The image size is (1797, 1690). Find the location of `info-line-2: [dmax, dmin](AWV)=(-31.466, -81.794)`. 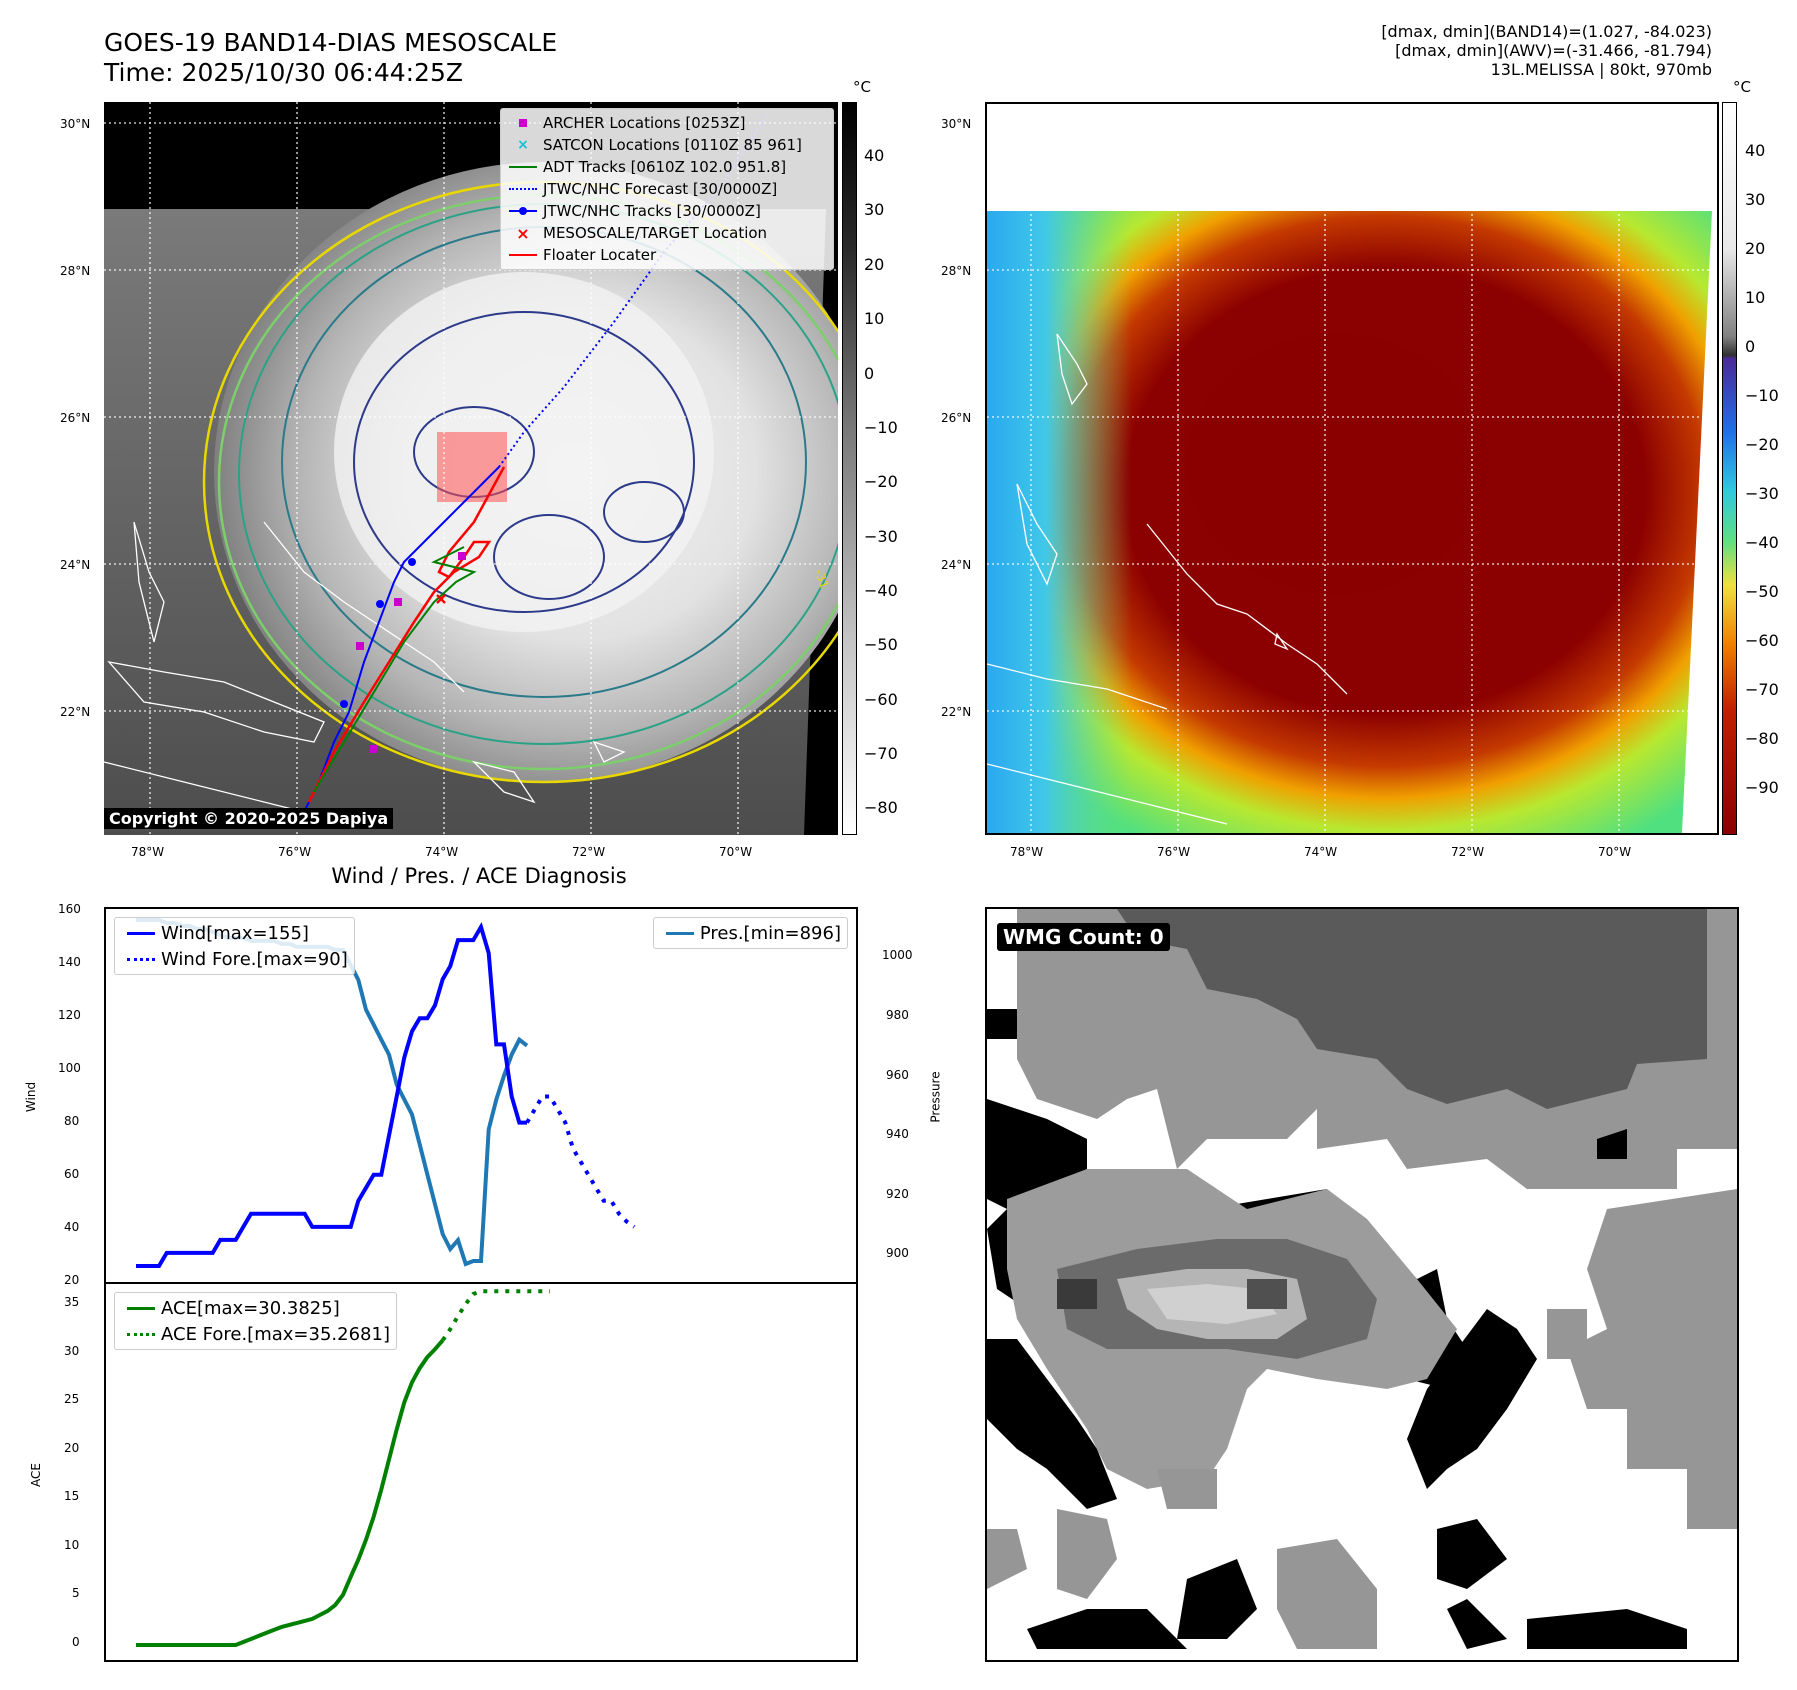

info-line-2: [dmax, dmin](AWV)=(-31.466, -81.794) is located at coordinates (1553, 50).